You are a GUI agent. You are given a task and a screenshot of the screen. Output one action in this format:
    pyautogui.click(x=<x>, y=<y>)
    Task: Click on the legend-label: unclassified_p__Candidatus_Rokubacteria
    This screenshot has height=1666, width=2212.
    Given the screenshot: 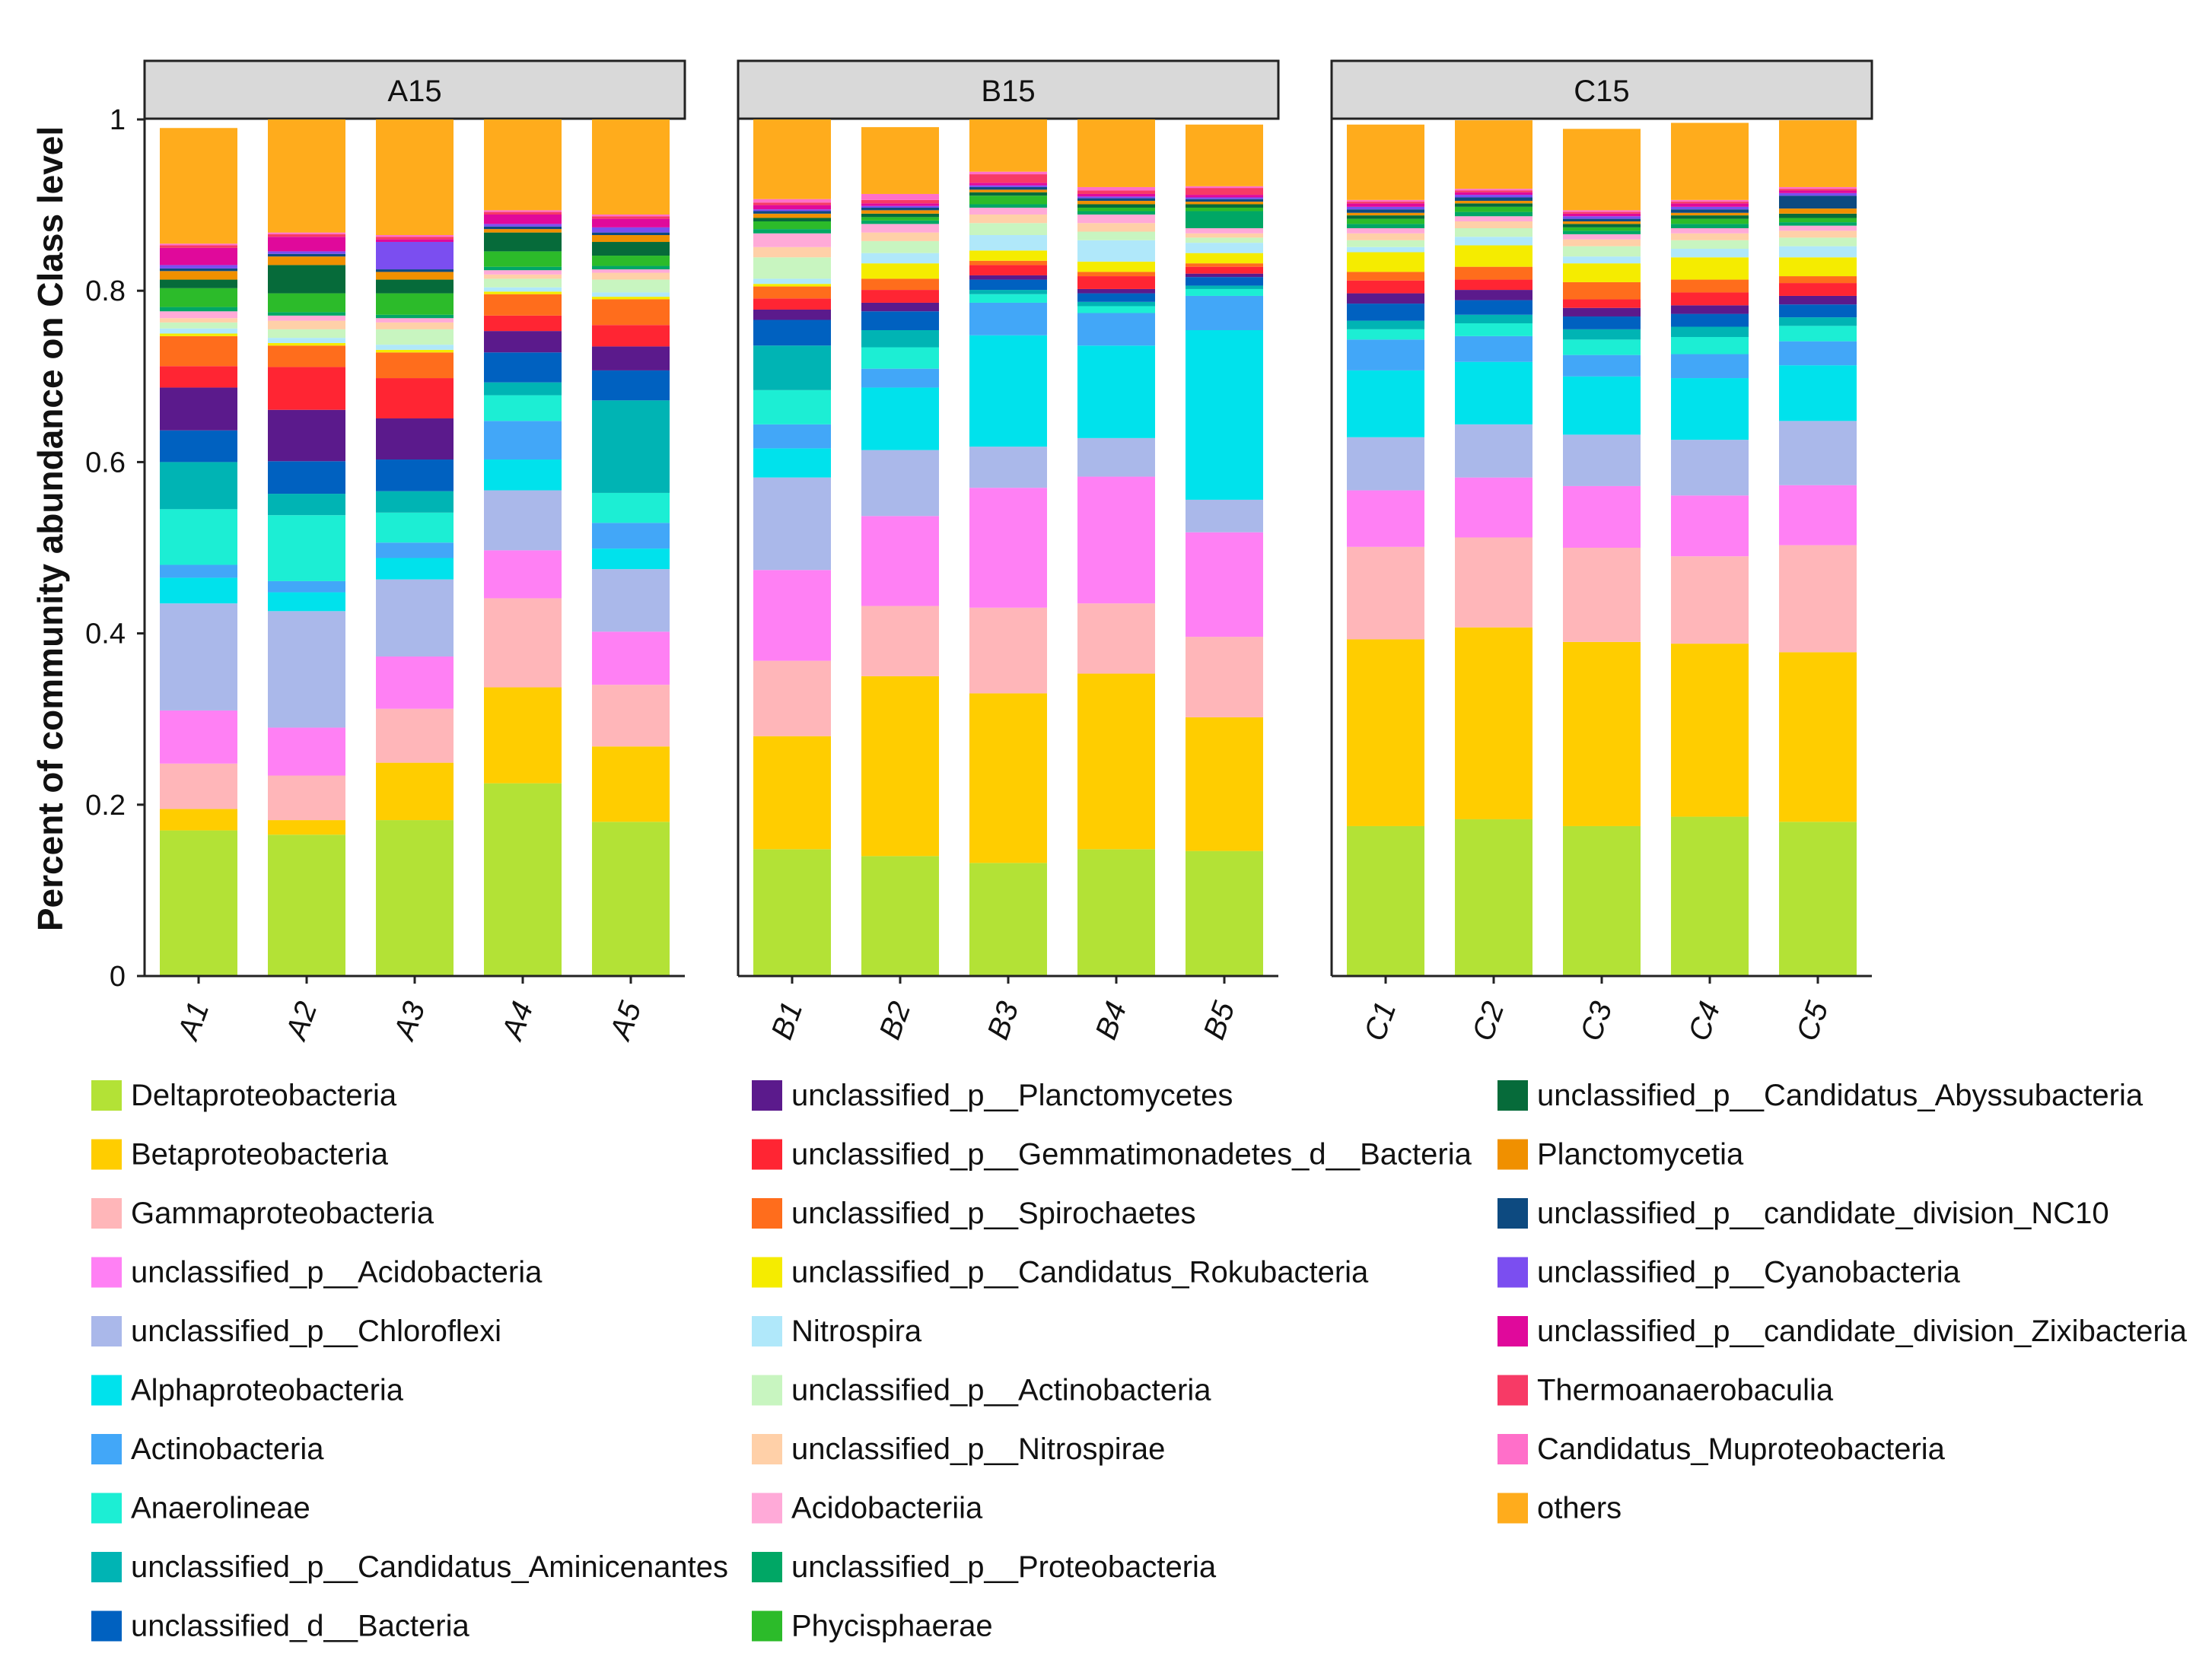 What is the action you would take?
    pyautogui.click(x=1080, y=1272)
    